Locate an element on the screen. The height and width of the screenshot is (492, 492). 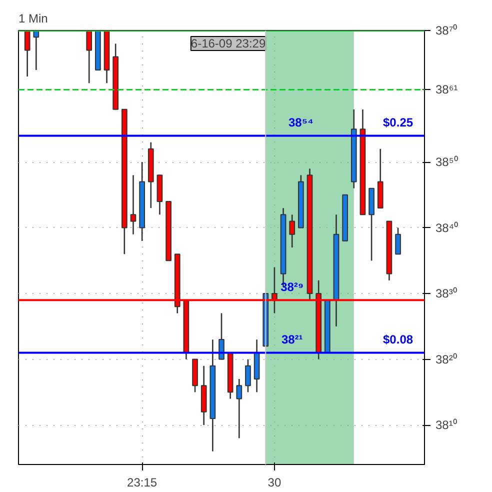
y-tick-label: 38⁴⁰ is located at coordinates (447, 227).